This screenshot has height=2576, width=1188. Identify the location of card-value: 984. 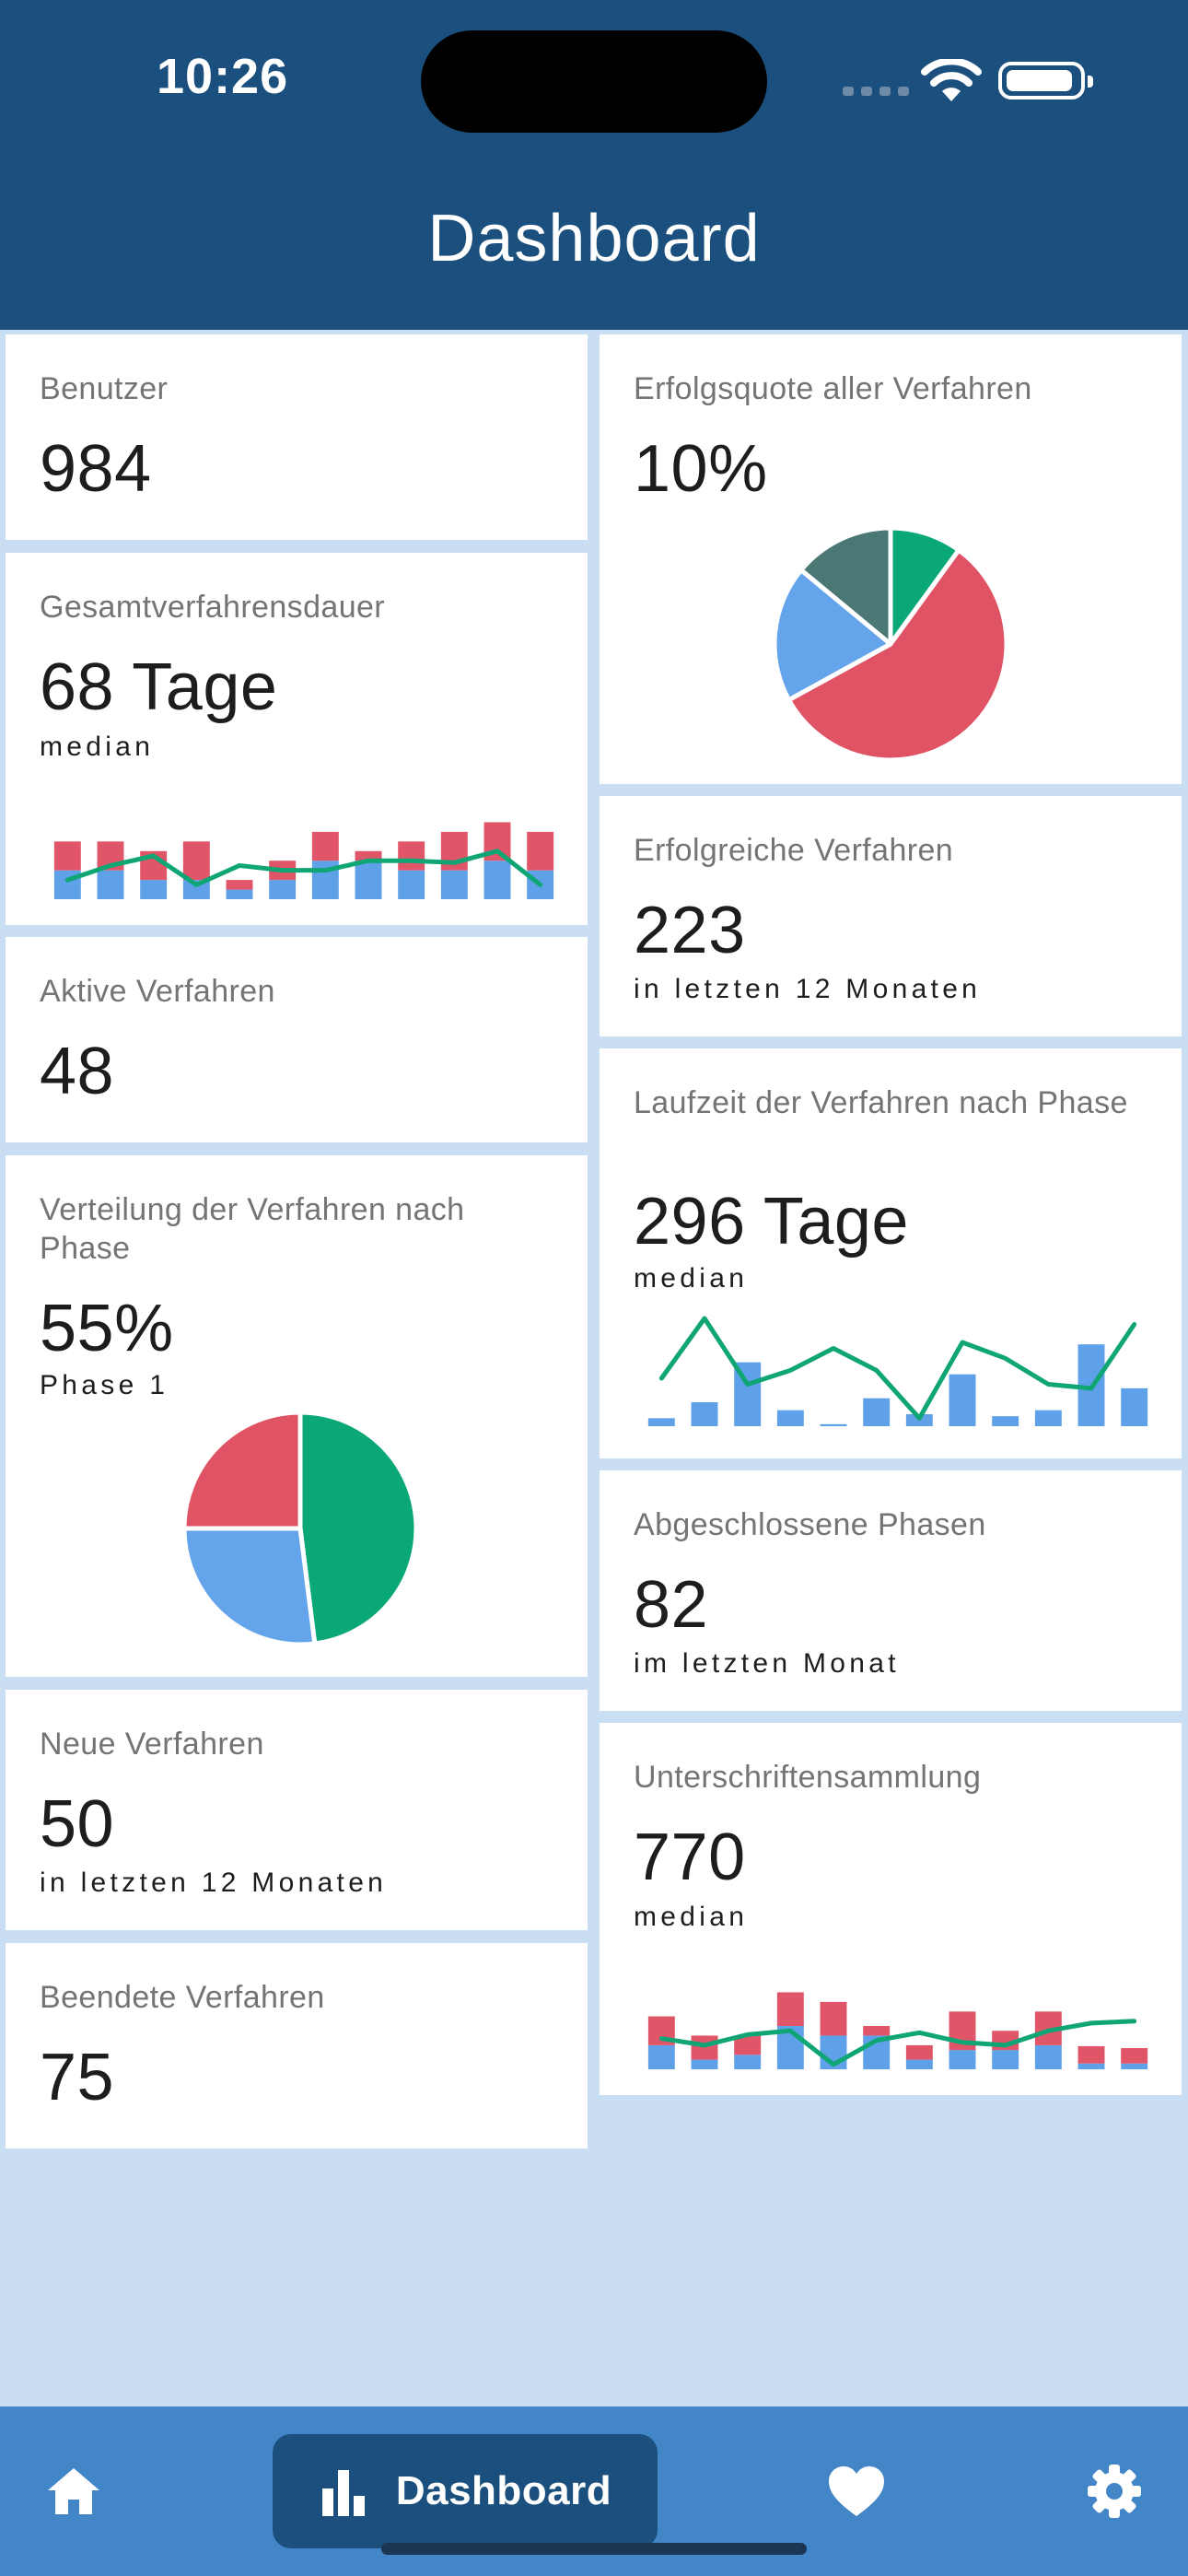
(96, 469).